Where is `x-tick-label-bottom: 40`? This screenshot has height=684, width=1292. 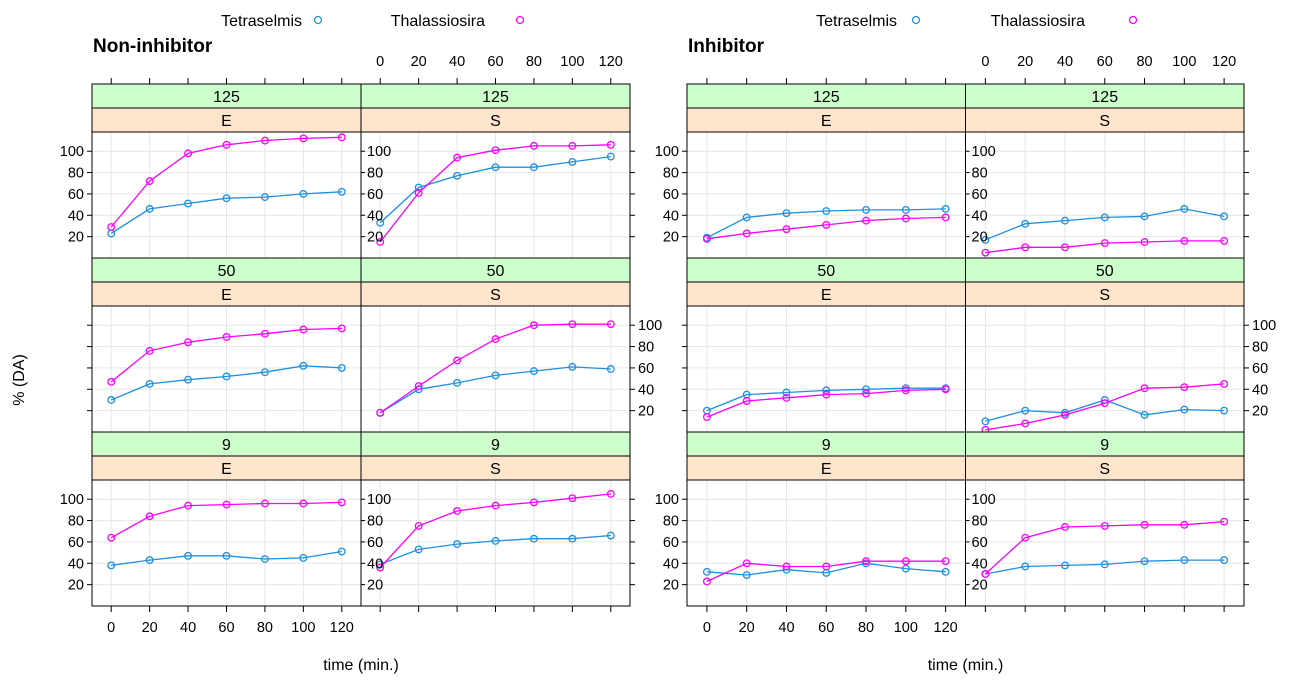
x-tick-label-bottom: 40 is located at coordinates (188, 628).